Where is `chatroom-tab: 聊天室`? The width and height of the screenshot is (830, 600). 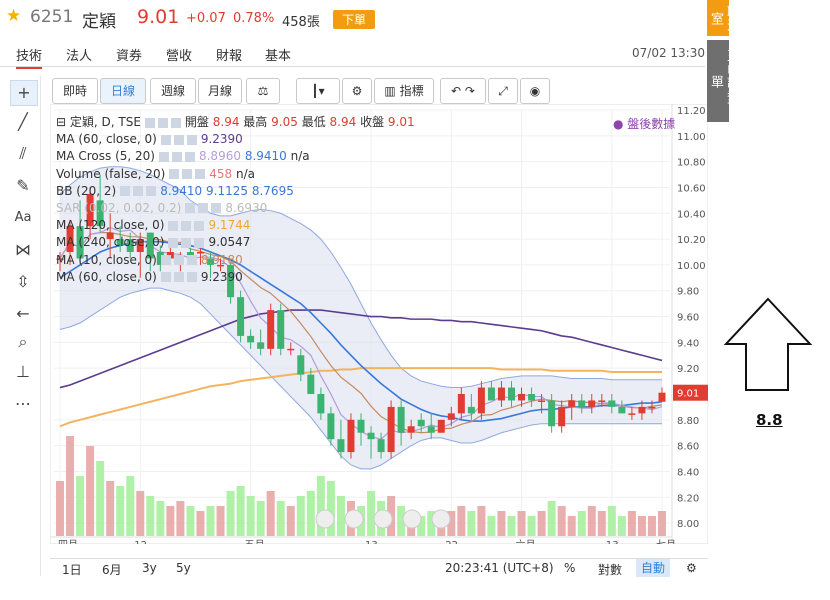 chatroom-tab: 聊天室 is located at coordinates (723, 18).